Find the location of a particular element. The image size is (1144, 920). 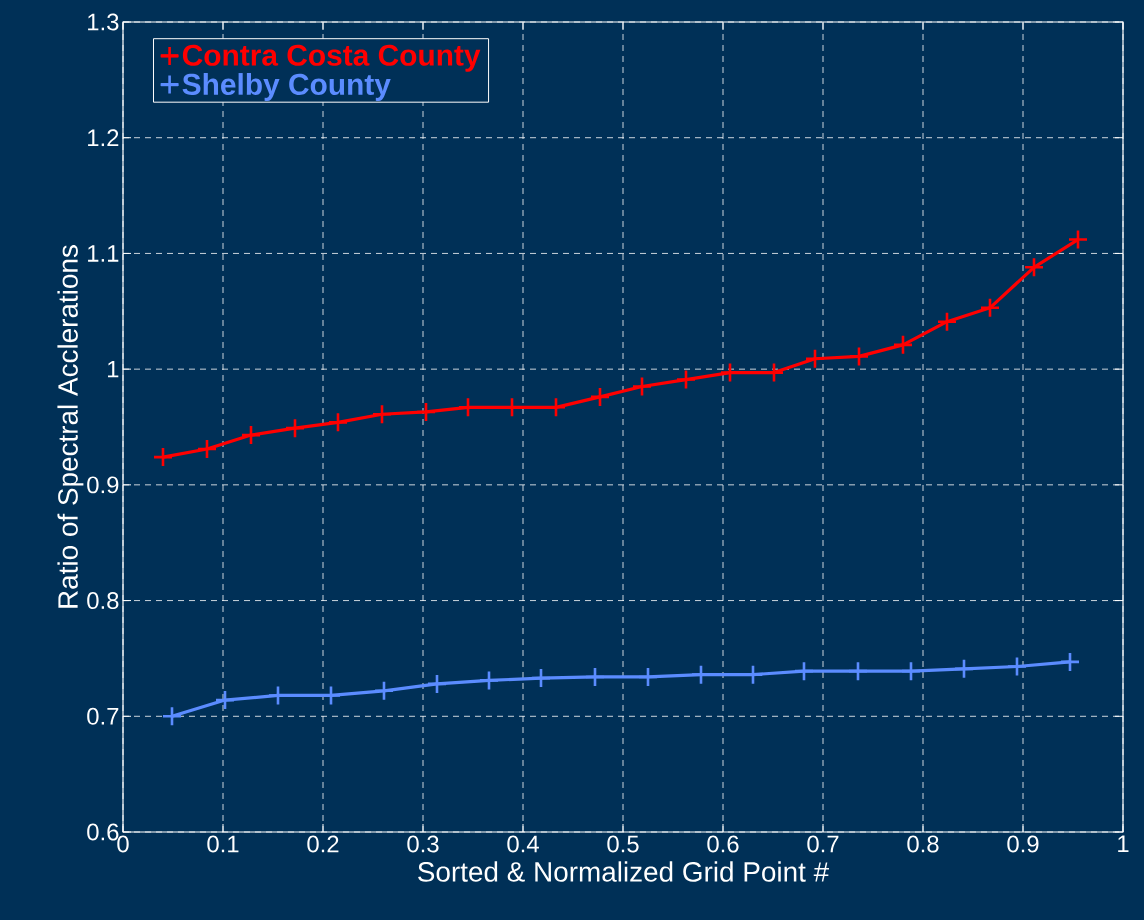

x-tick-label: 0.2 is located at coordinates (323, 844).